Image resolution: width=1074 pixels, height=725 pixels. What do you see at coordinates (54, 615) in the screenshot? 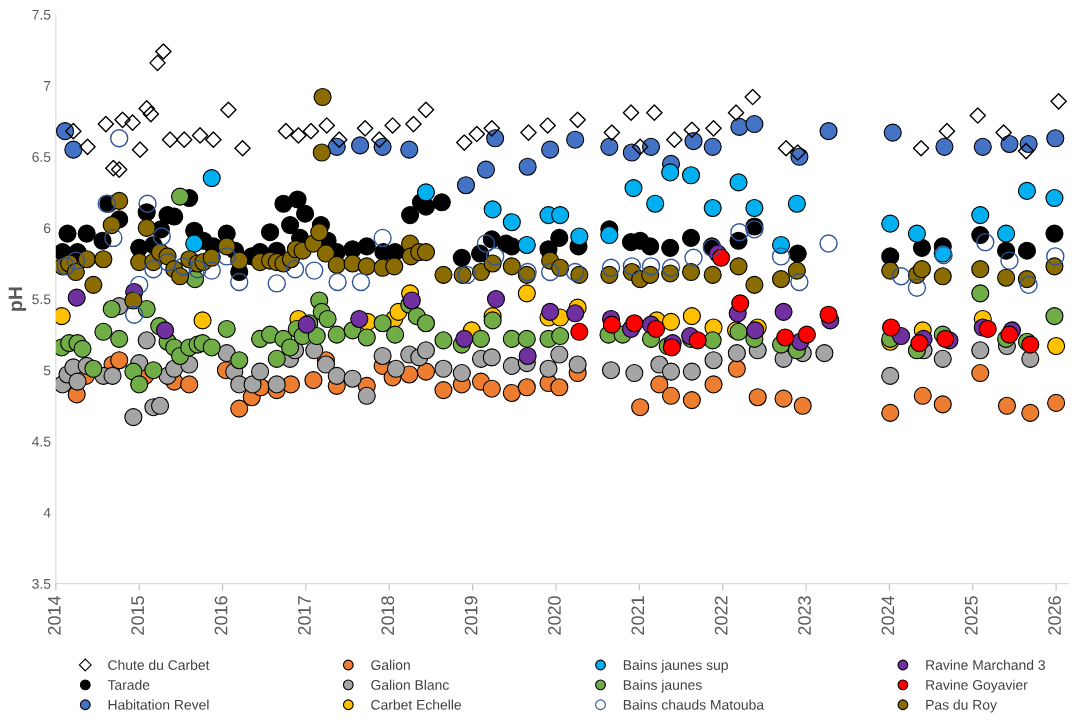
I see `x-tick-label: 2014` at bounding box center [54, 615].